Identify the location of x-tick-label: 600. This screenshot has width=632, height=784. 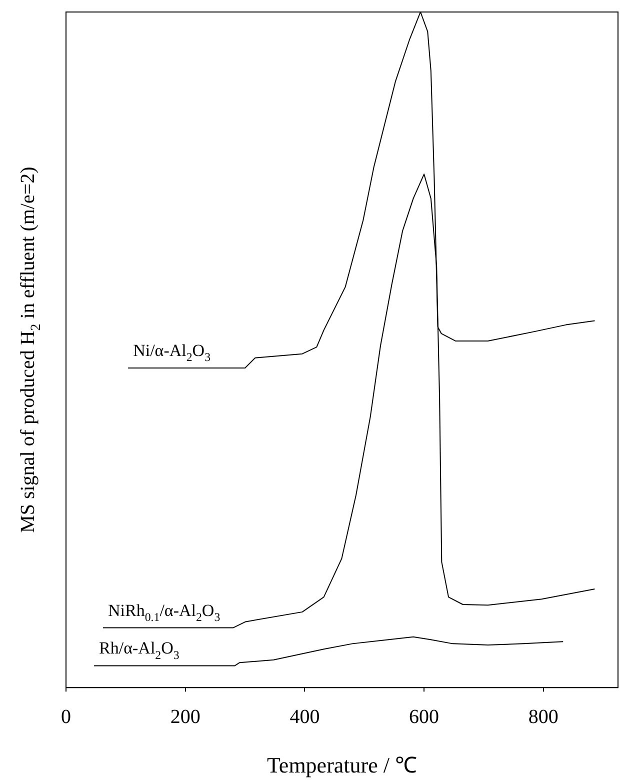
(424, 717).